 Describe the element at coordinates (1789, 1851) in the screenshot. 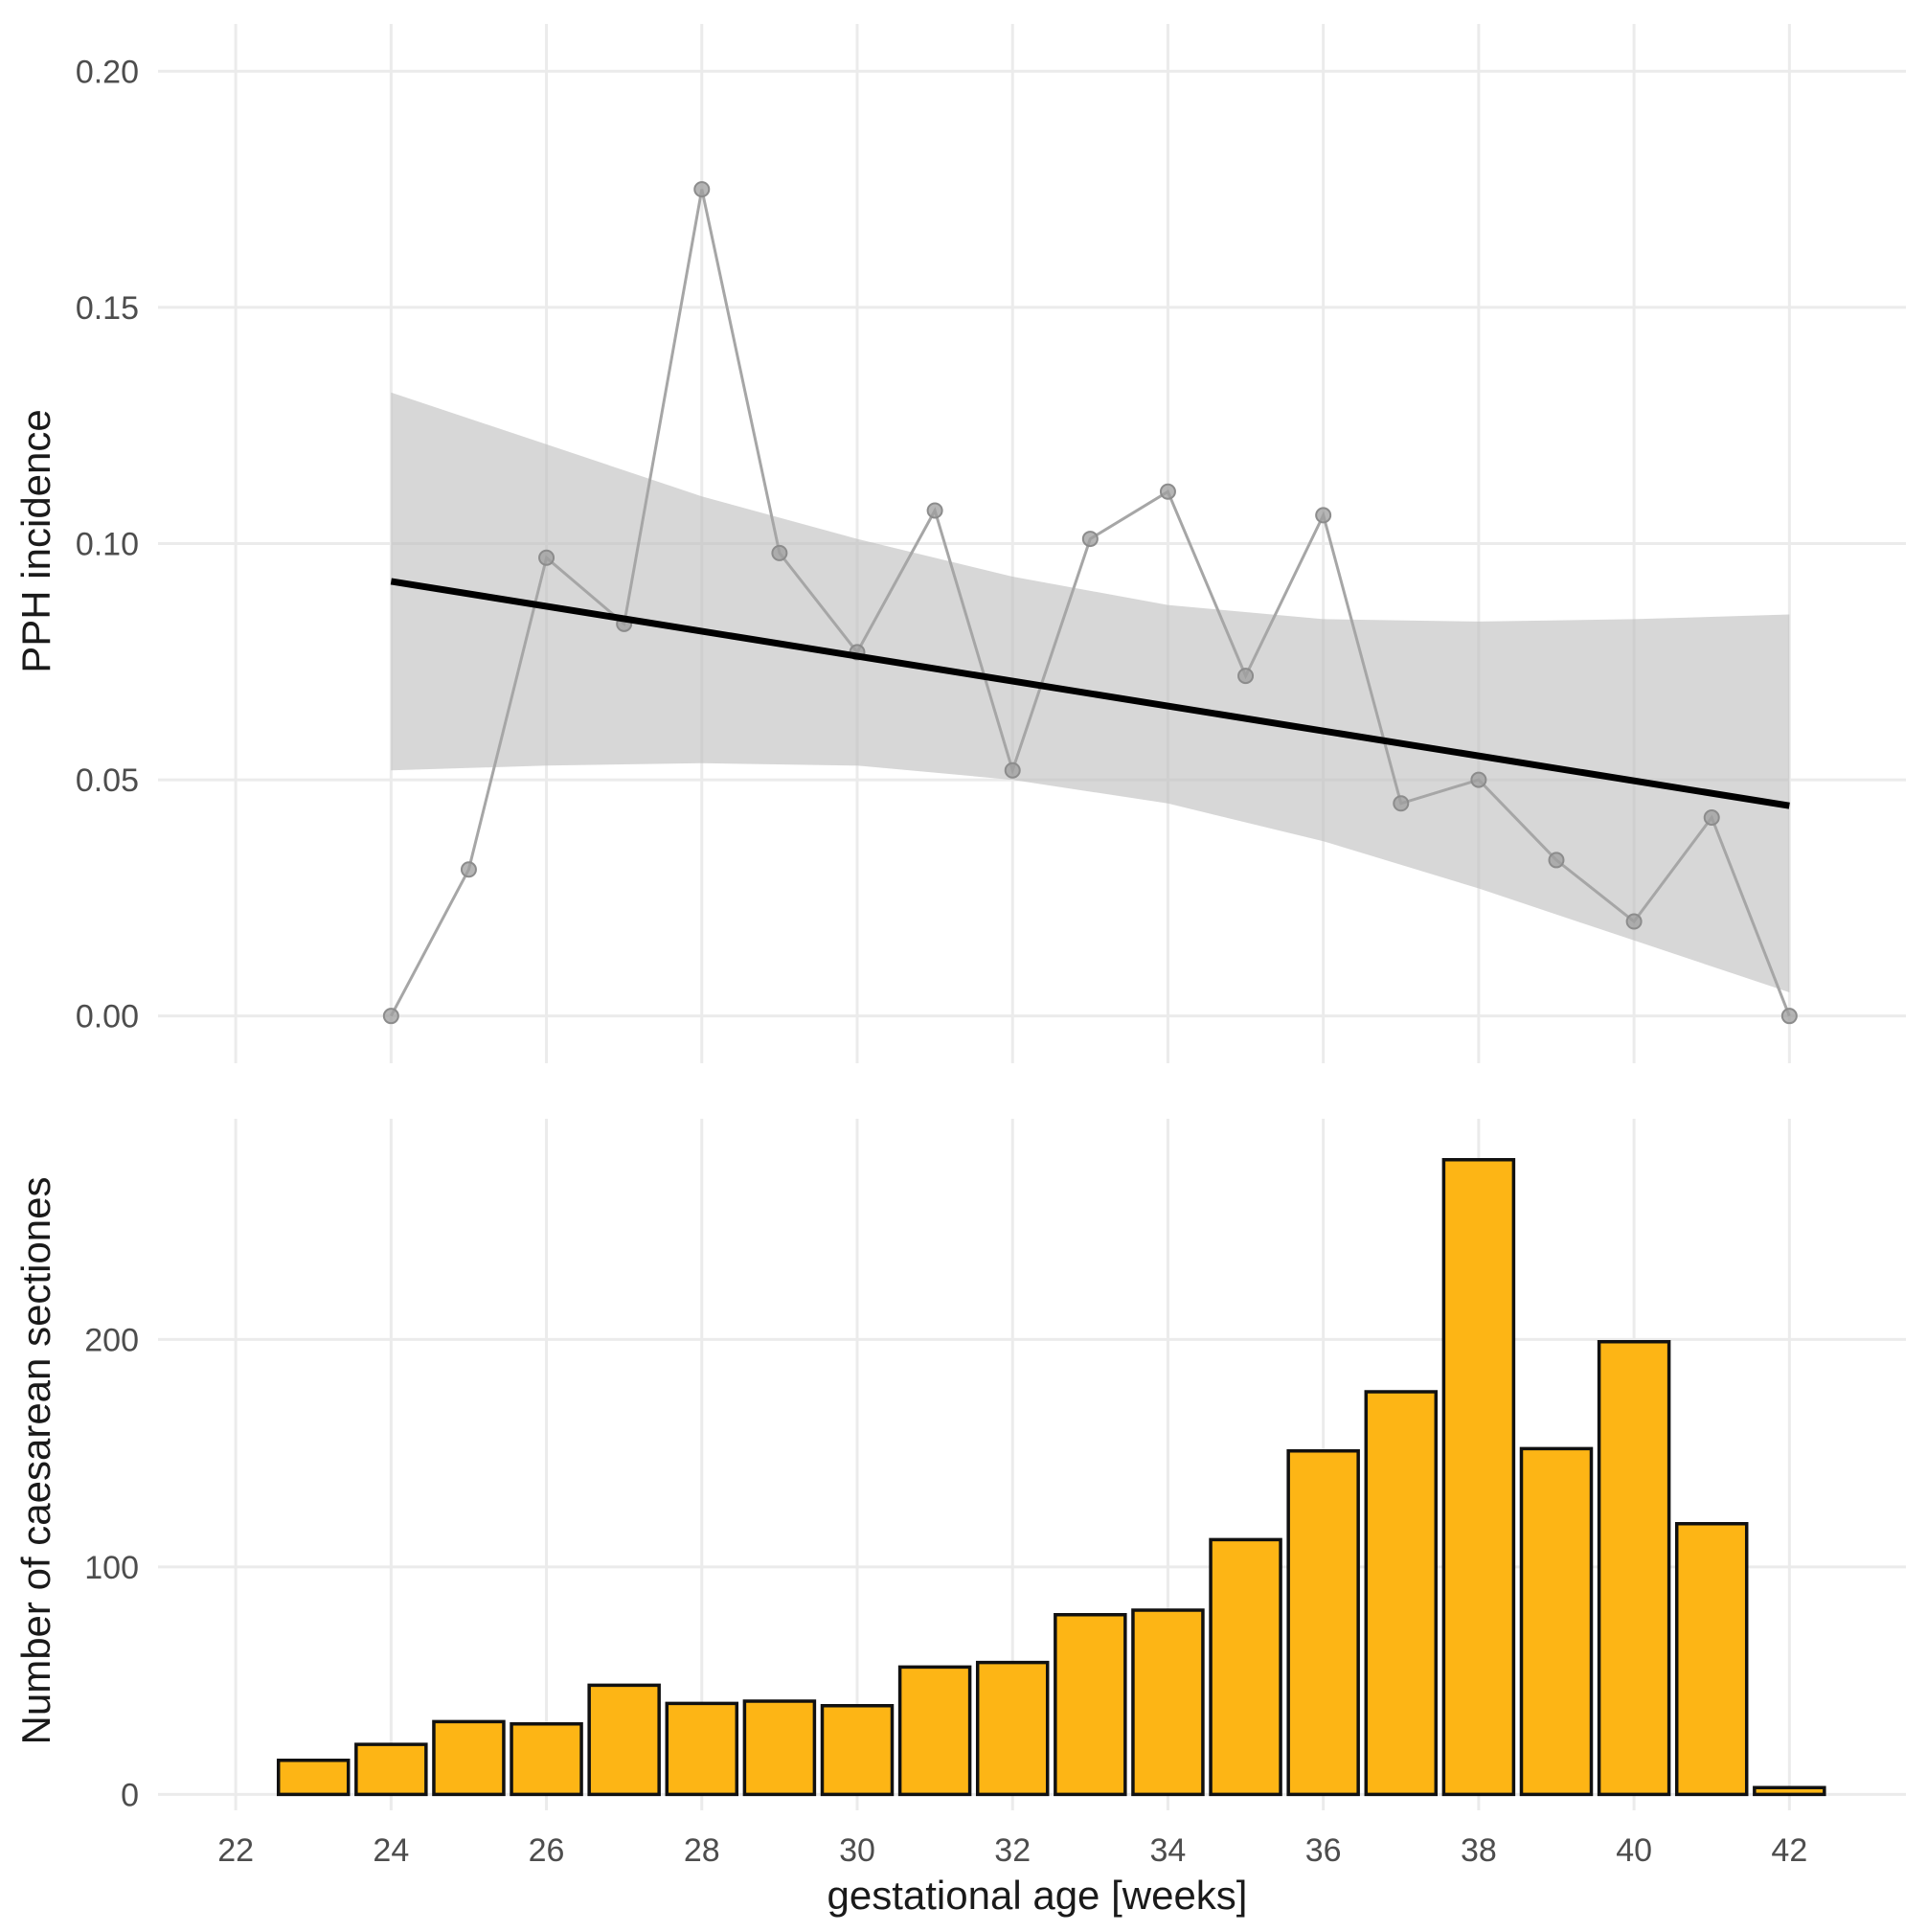

I see `x-tick-label: 42` at that location.